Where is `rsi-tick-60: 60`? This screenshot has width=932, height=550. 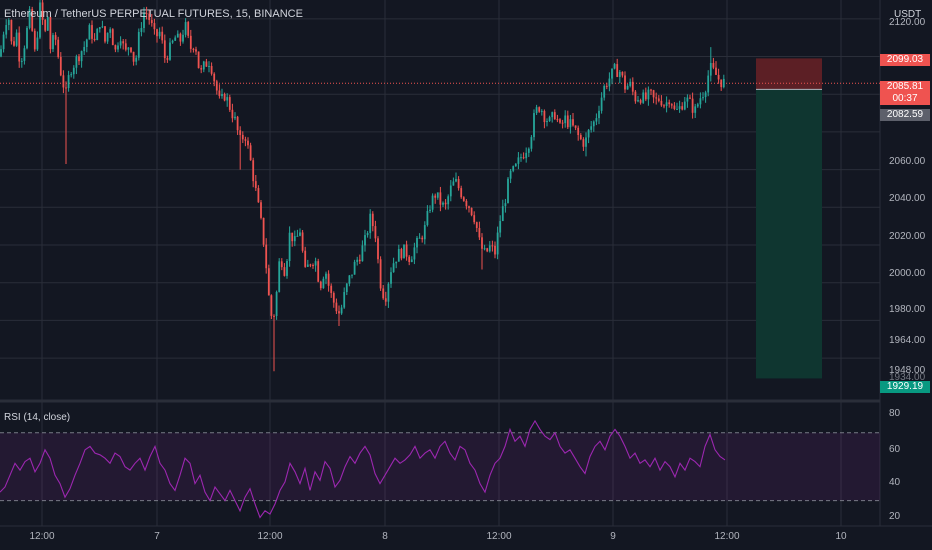 rsi-tick-60: 60 is located at coordinates (895, 449).